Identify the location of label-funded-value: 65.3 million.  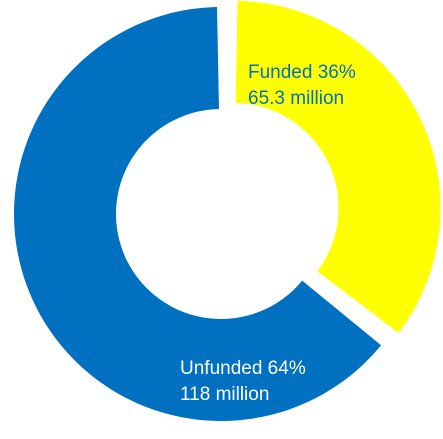
(296, 98).